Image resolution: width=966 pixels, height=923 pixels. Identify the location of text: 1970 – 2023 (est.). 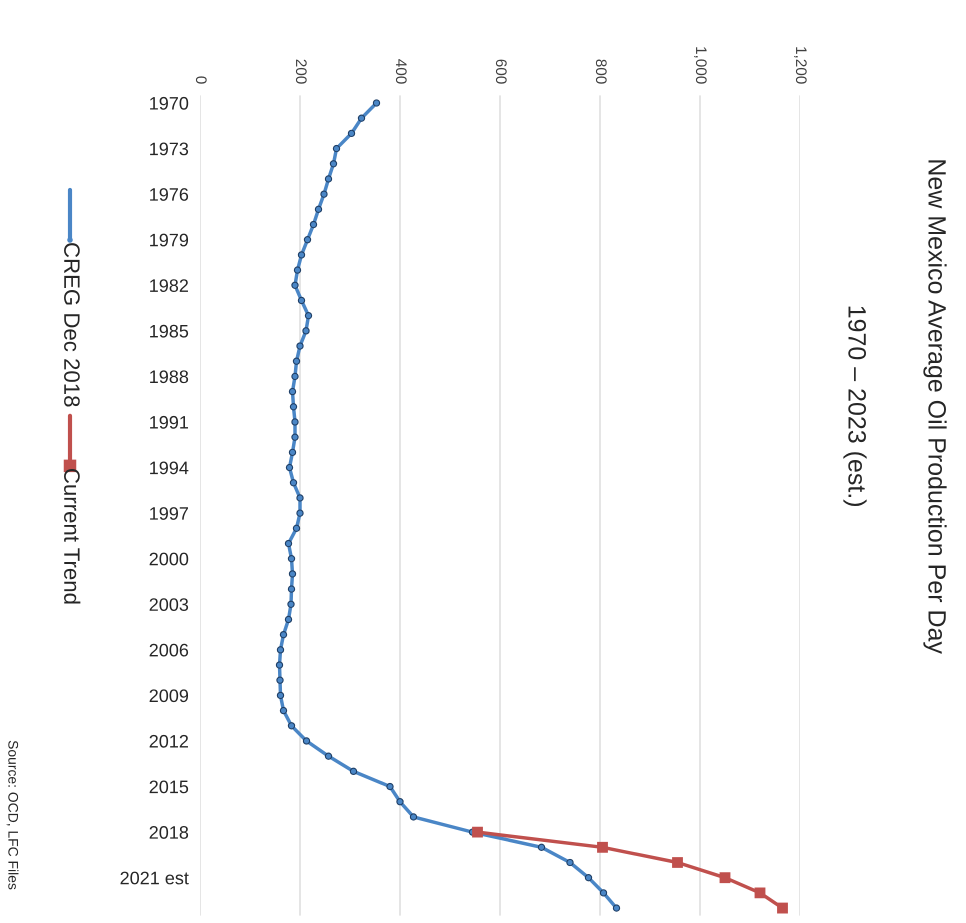
(855, 406).